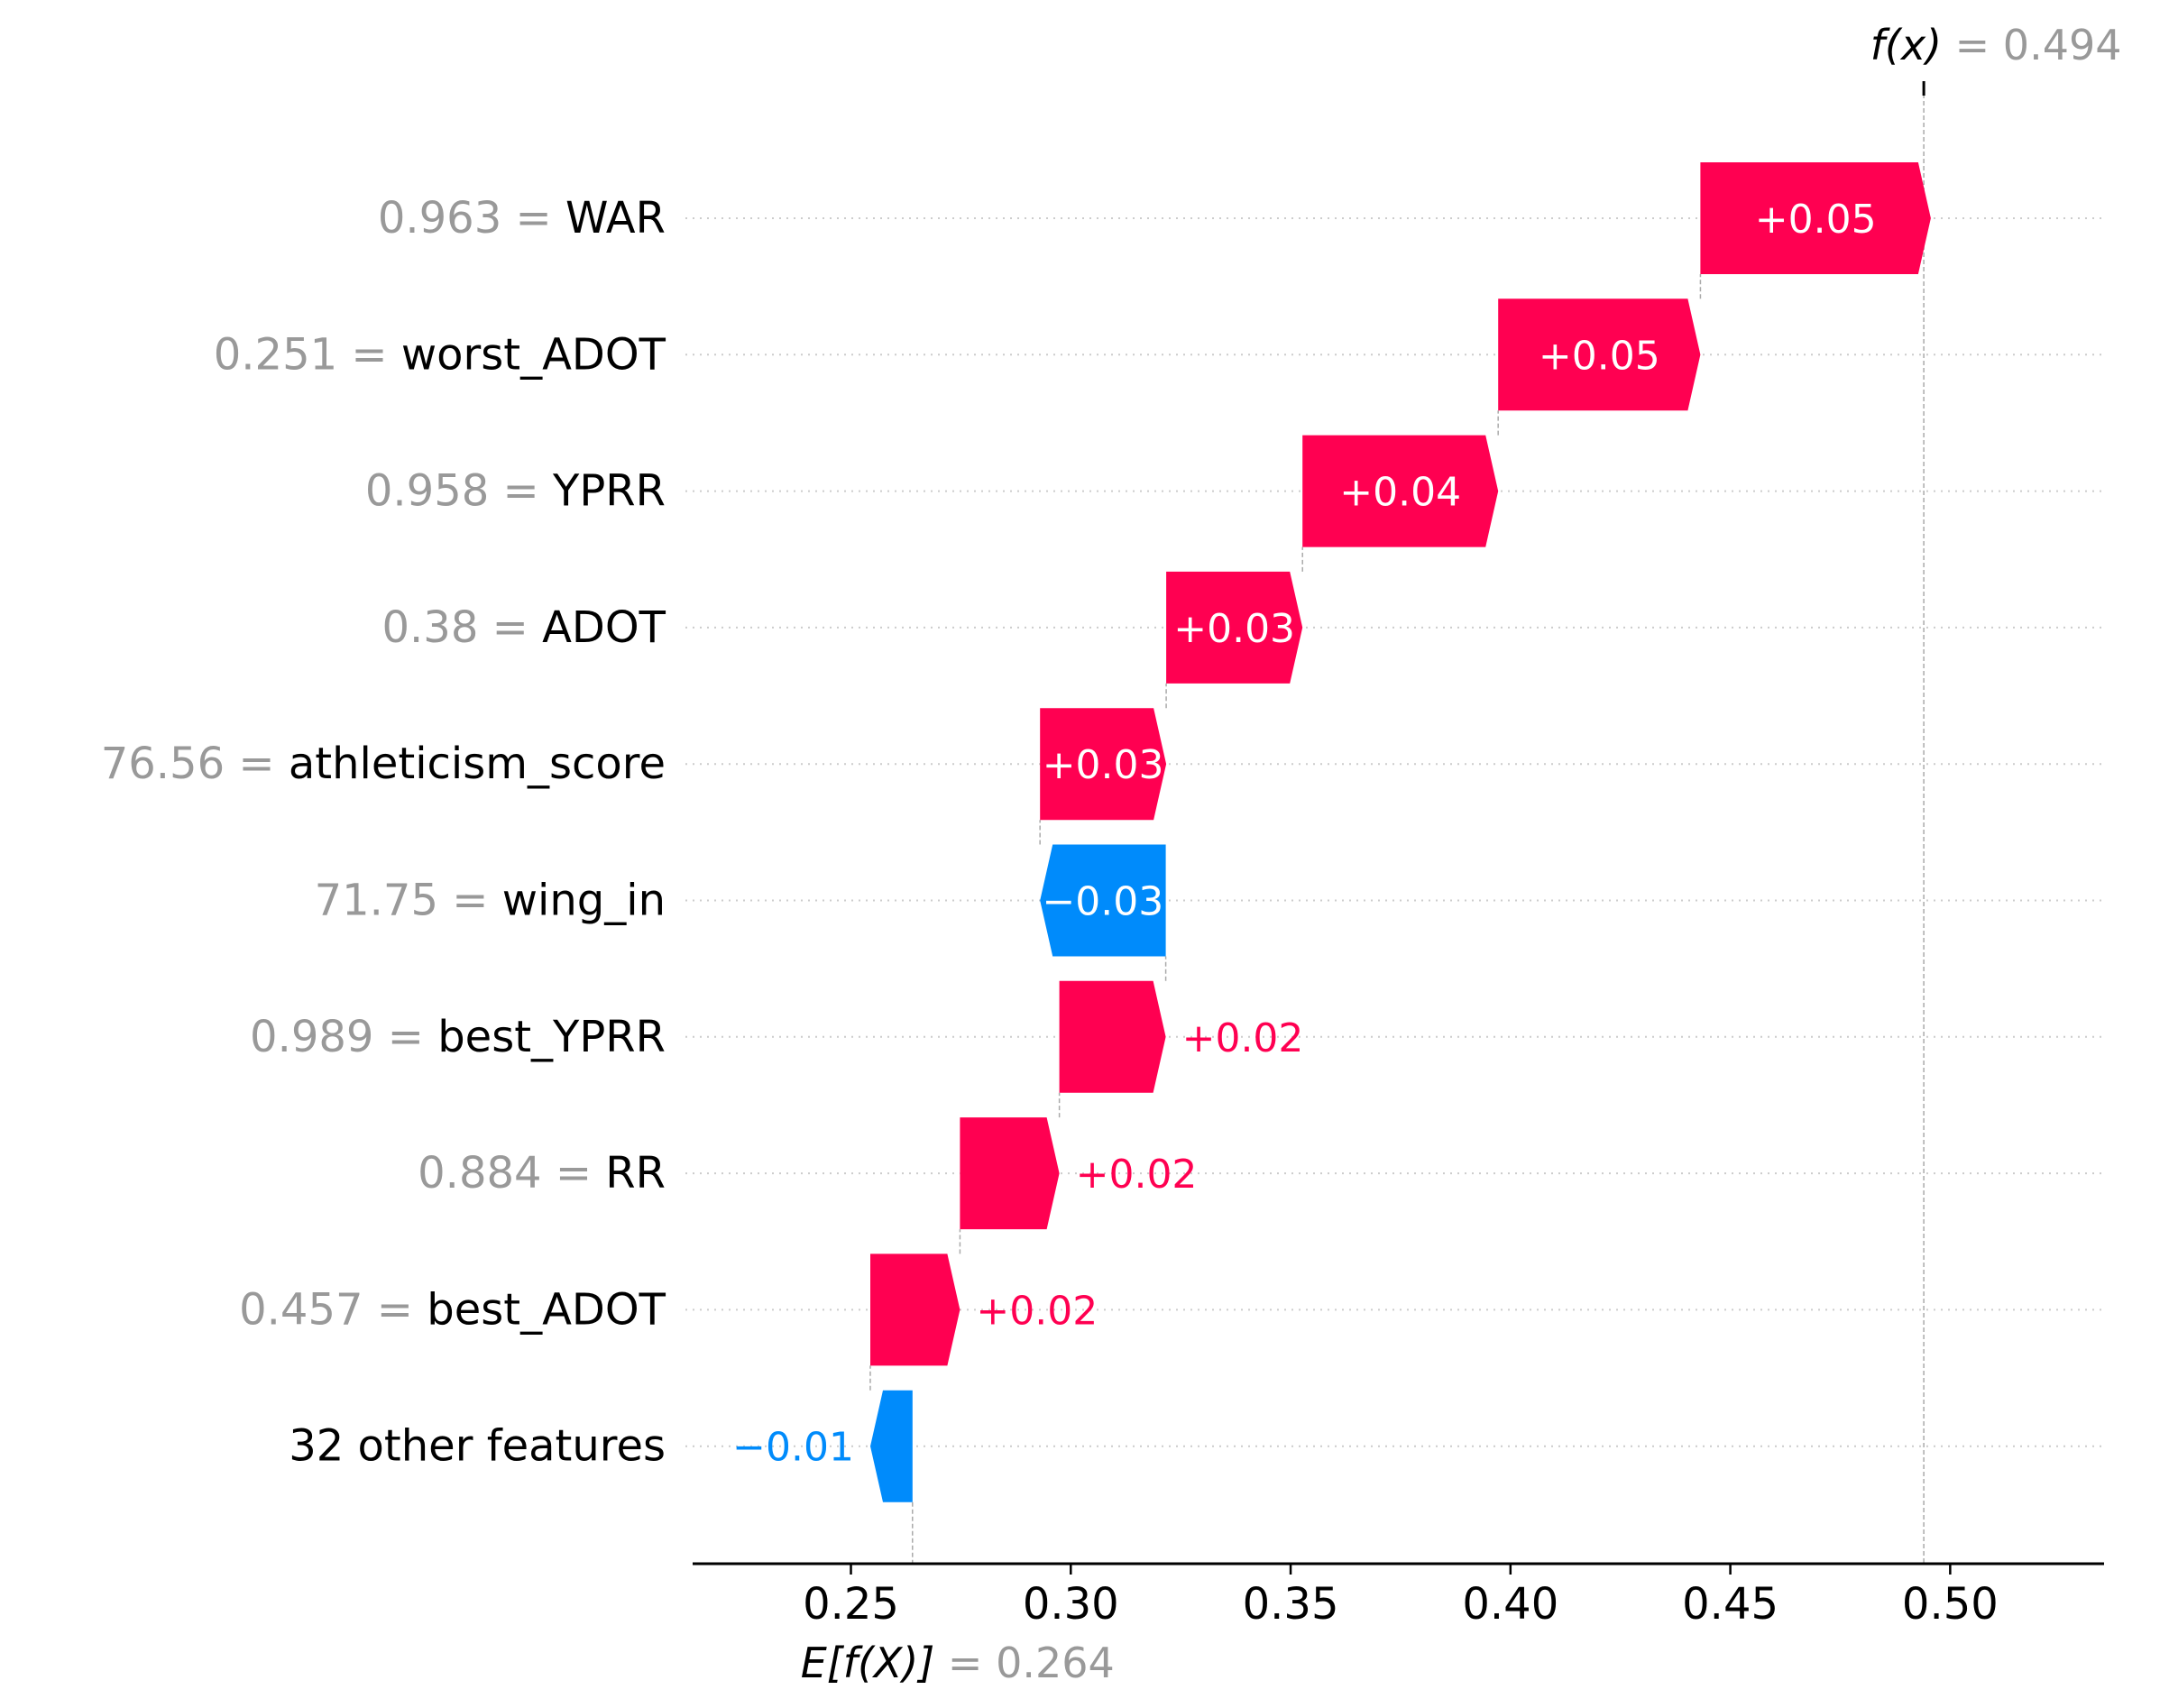 The height and width of the screenshot is (1708, 2169). What do you see at coordinates (546, 1309) in the screenshot?
I see `feature-name: best_ADOT` at bounding box center [546, 1309].